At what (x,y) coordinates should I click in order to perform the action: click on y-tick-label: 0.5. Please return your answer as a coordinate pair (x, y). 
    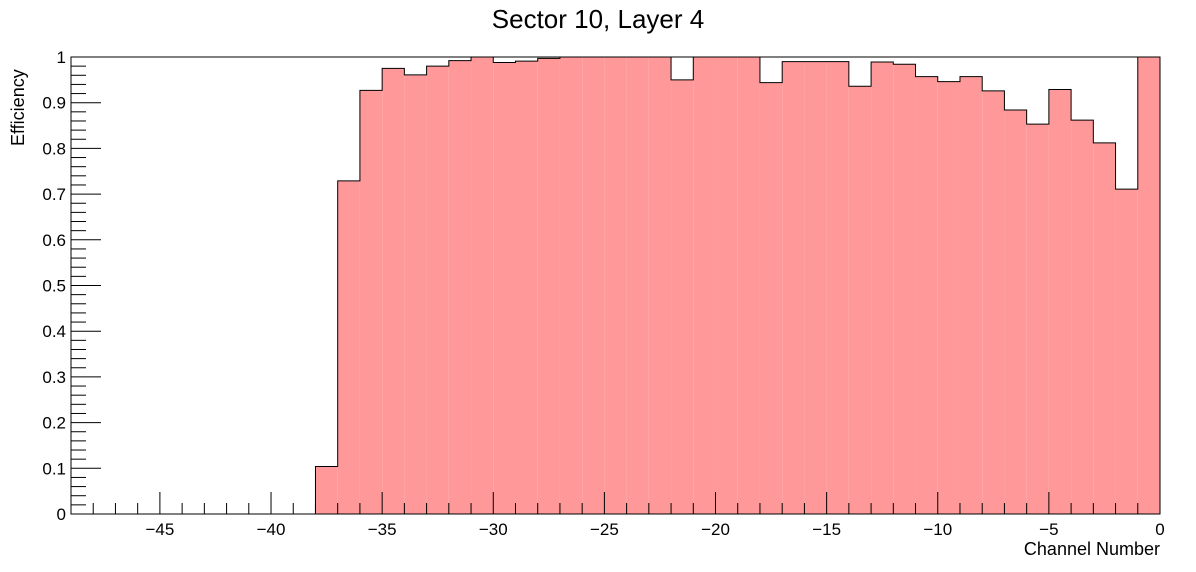
    Looking at the image, I should click on (54, 286).